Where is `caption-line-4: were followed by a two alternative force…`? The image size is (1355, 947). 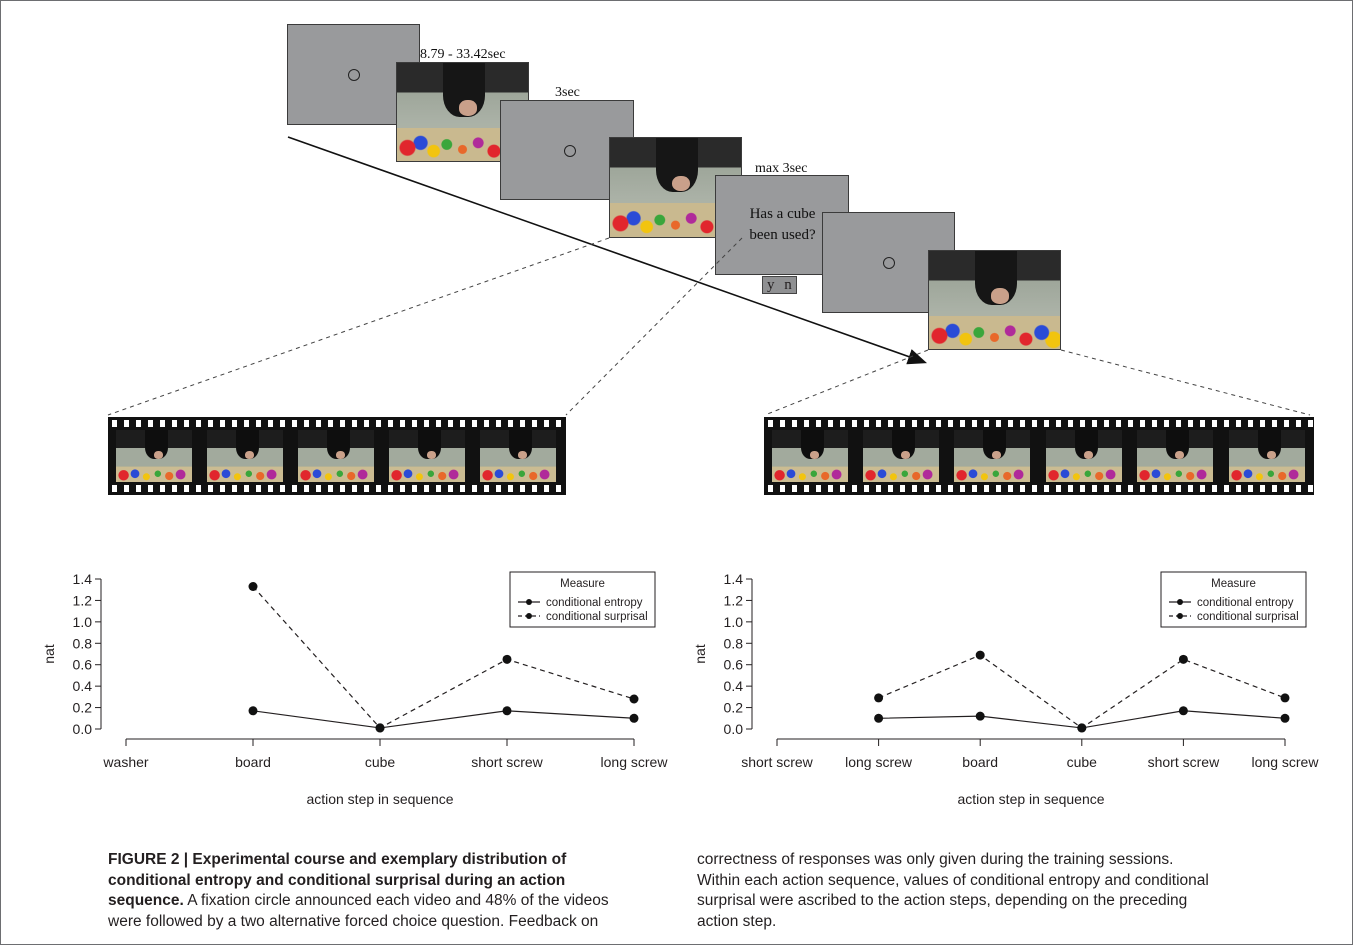
caption-line-4: were followed by a two alternative force… is located at coordinates (353, 921).